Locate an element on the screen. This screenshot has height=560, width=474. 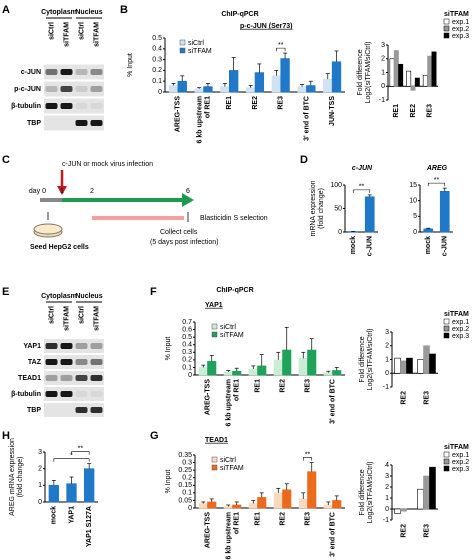
x-tick-label: RE1 is located at coordinates (257, 386).